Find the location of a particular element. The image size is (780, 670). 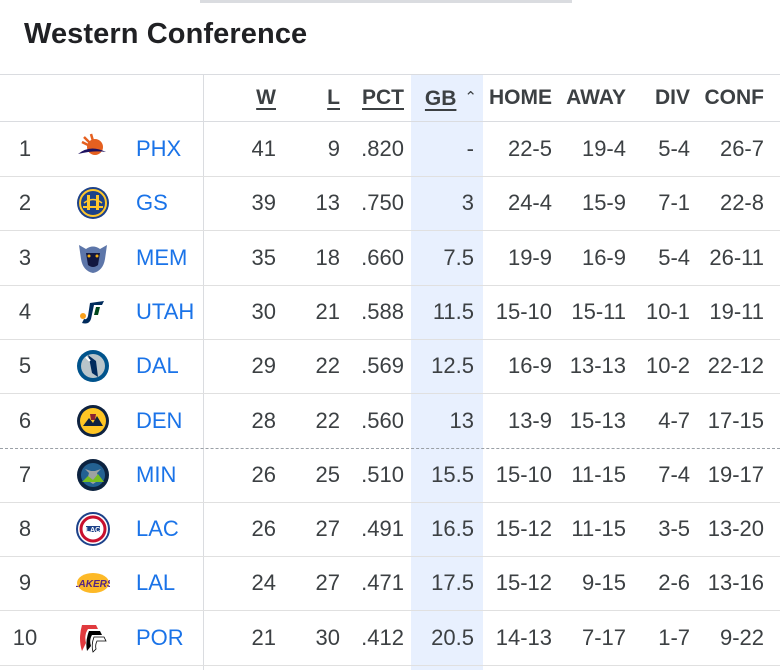

home-cell: 16-9 is located at coordinates (529, 366).